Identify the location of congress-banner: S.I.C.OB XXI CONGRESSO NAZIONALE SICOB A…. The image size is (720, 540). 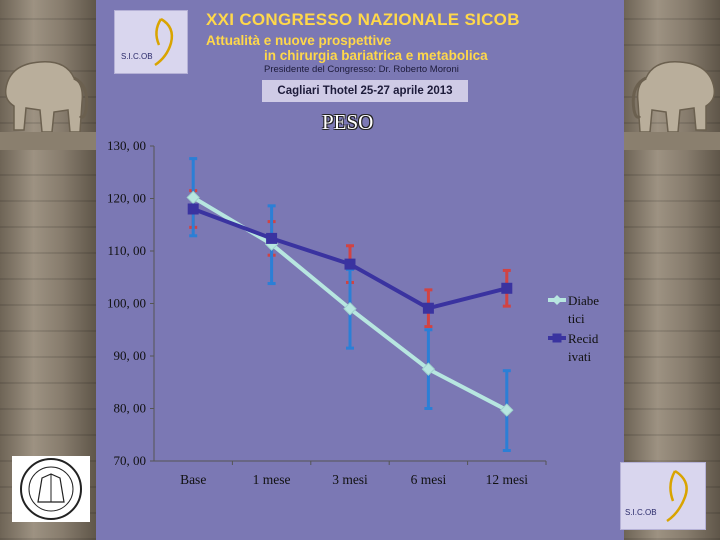
(321, 43).